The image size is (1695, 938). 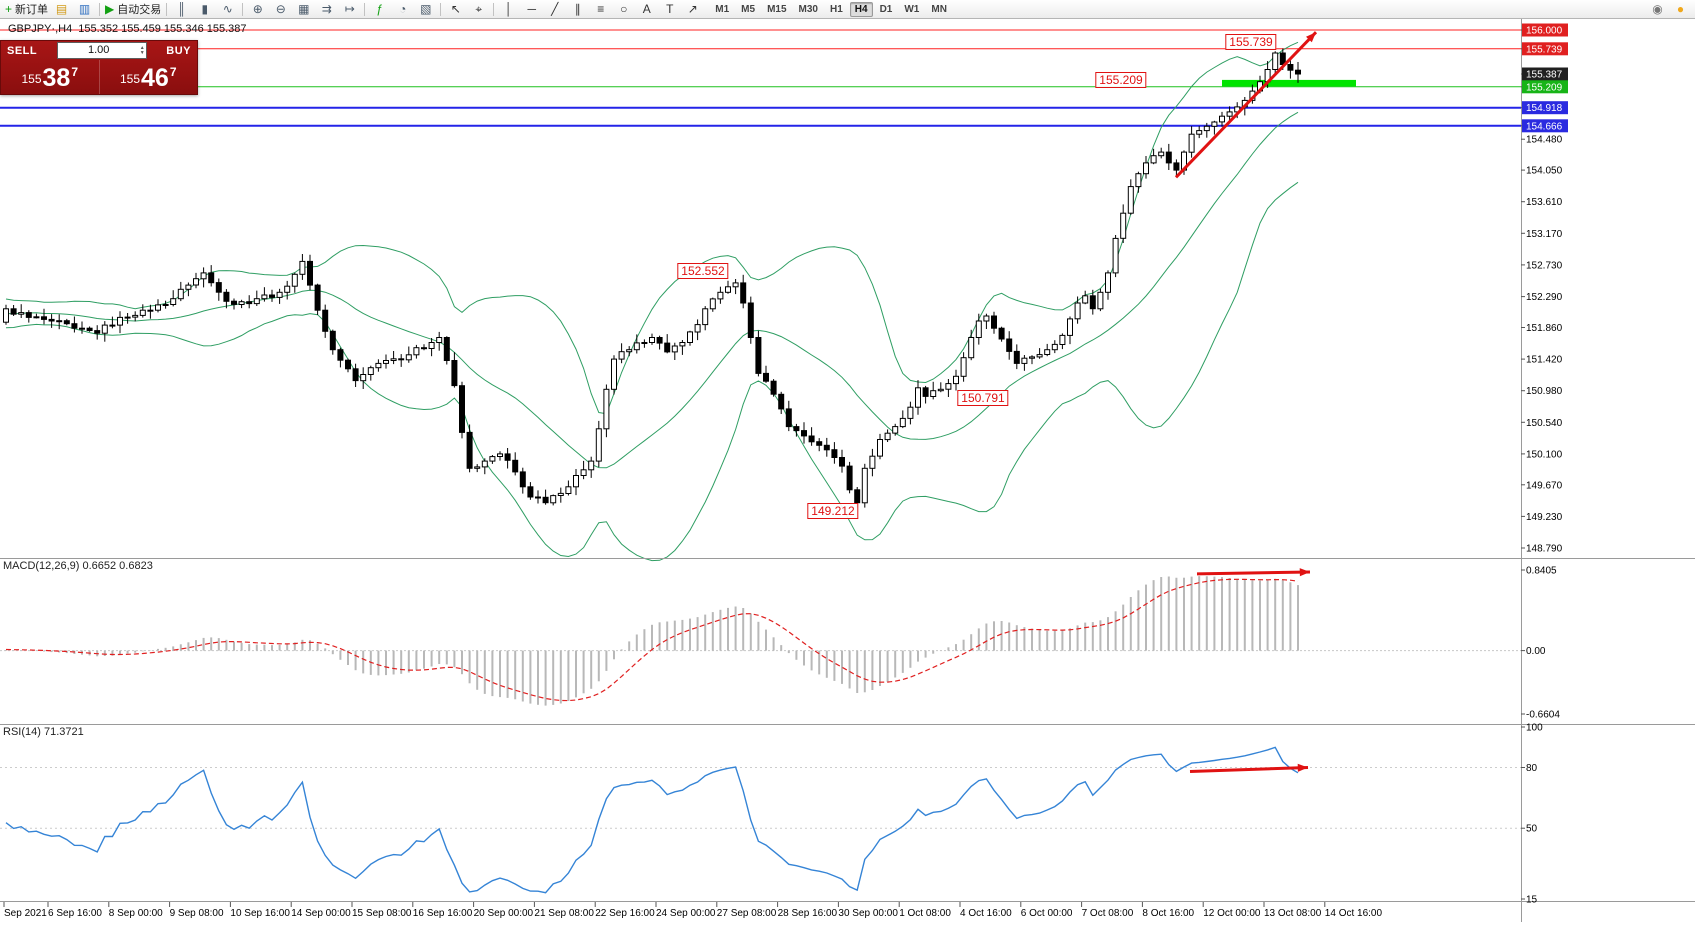 I want to click on price-scale-label: 152.290, so click(x=1544, y=297).